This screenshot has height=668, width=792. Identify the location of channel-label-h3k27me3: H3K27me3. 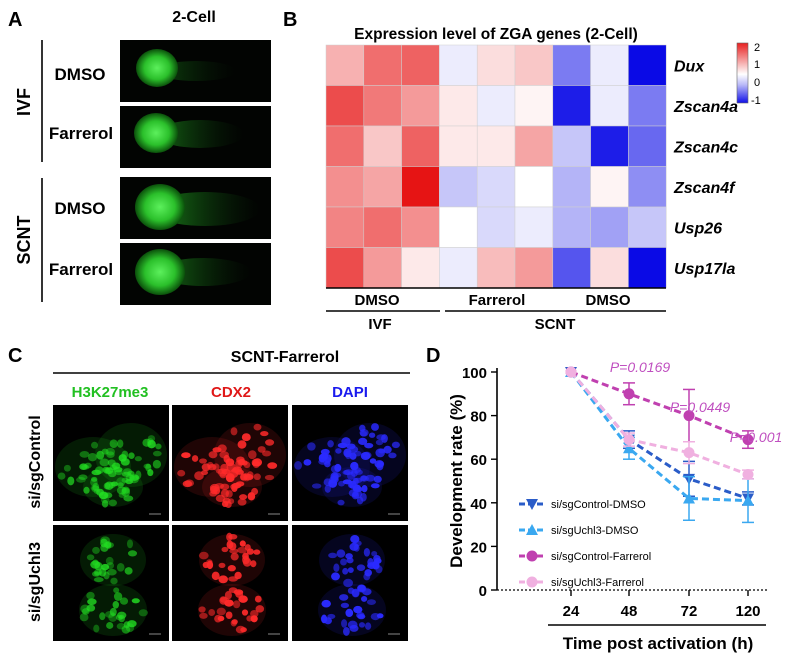
(110, 392).